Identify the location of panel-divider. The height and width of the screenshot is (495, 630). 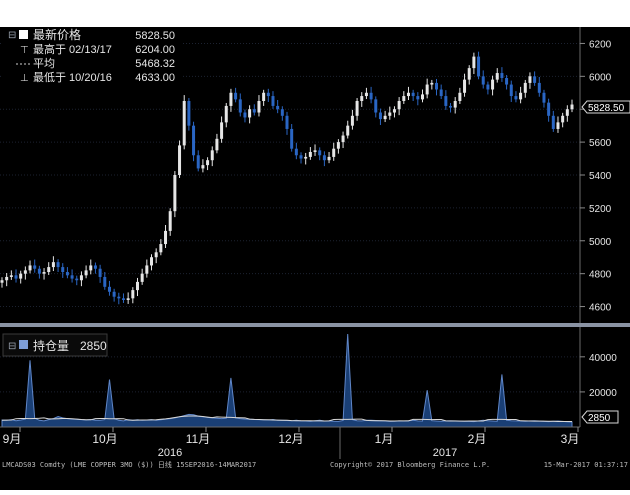
(315, 325).